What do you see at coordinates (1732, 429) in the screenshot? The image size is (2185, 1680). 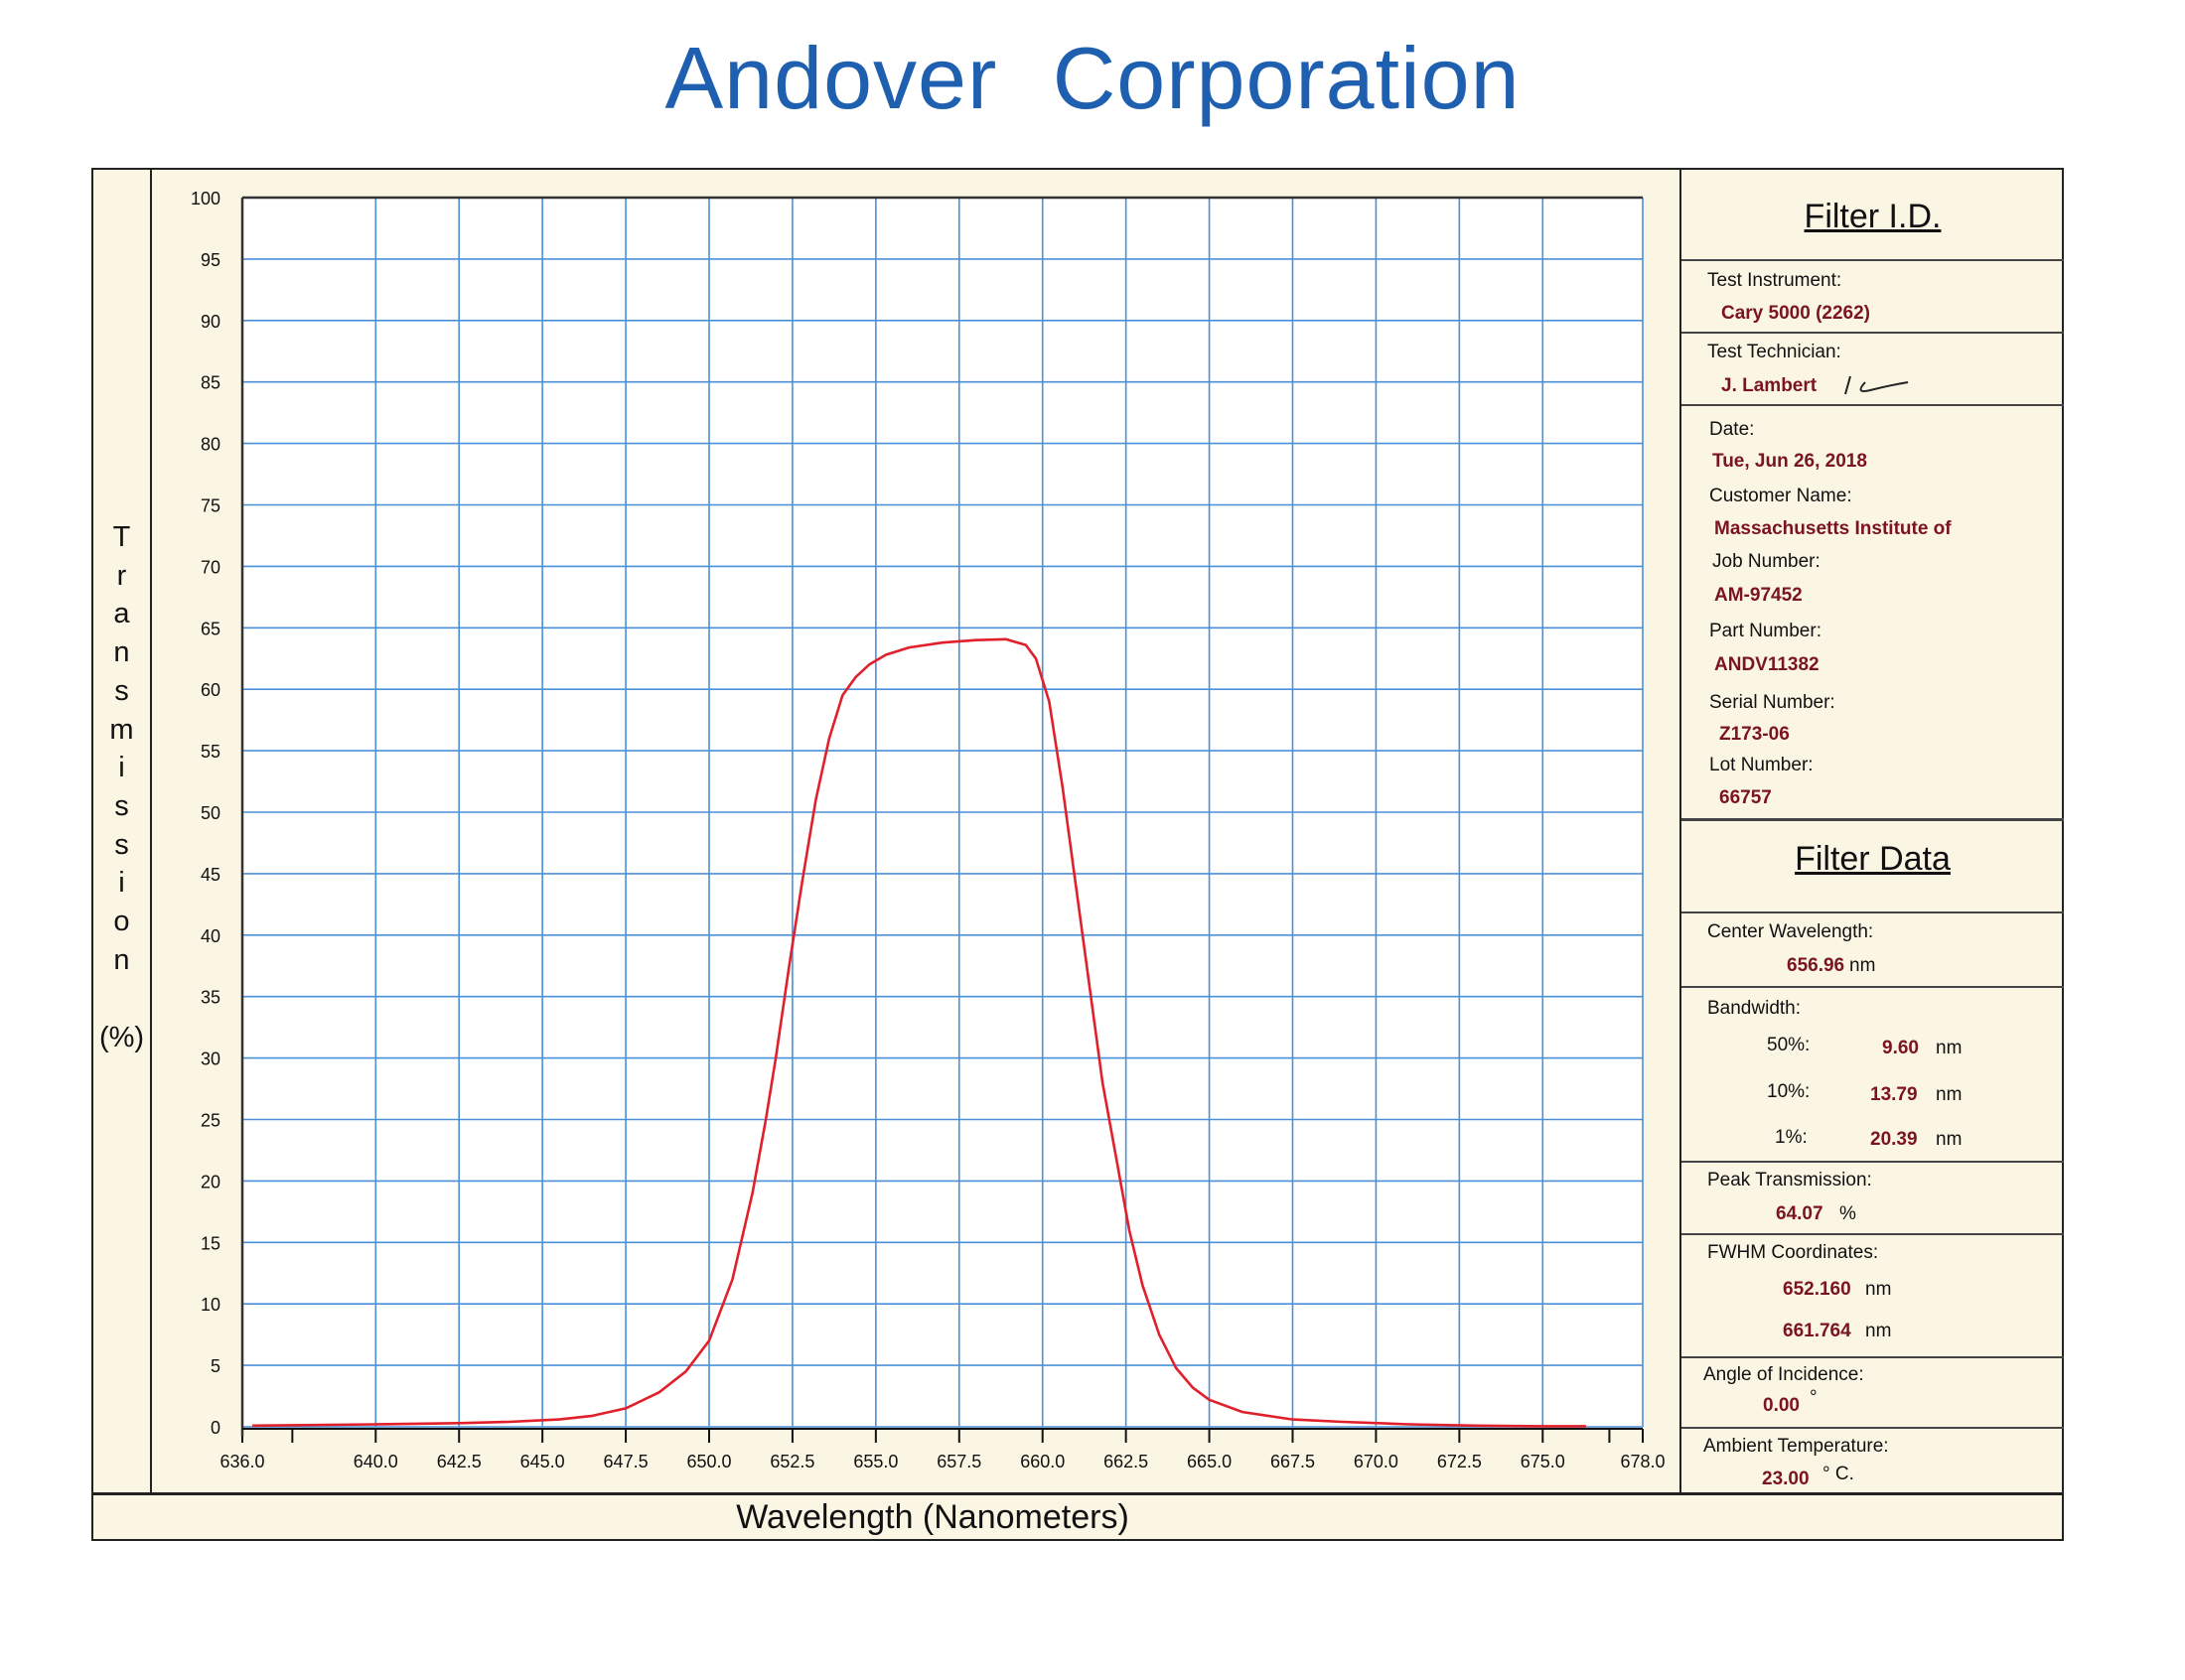 I see `date-label: Date:` at bounding box center [1732, 429].